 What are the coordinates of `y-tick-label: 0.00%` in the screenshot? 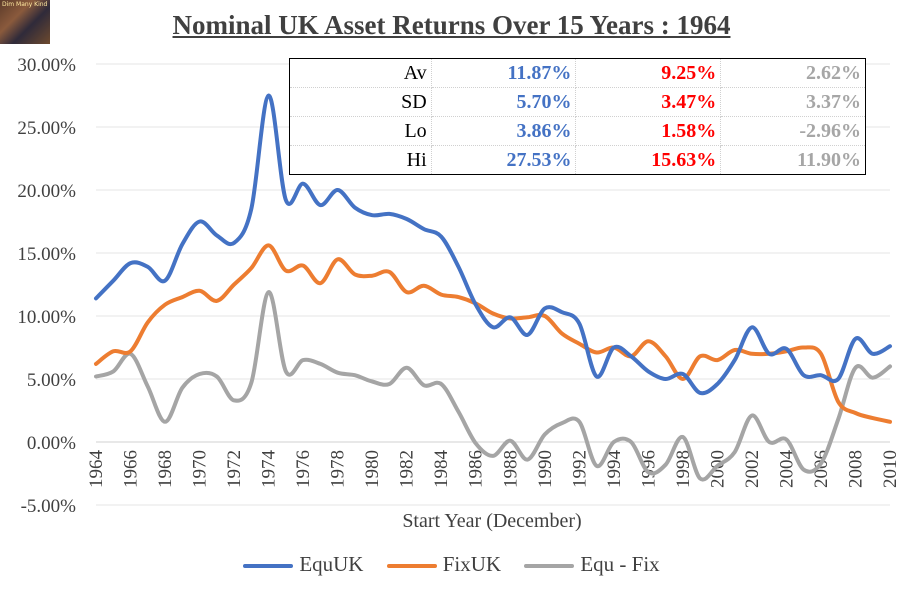 It's located at (51, 443).